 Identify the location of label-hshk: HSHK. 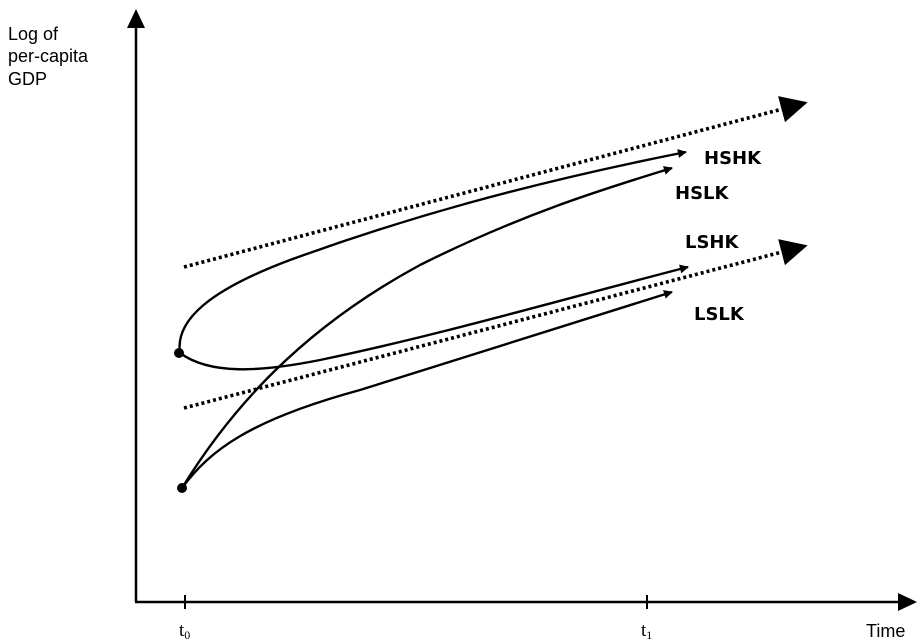
(733, 158).